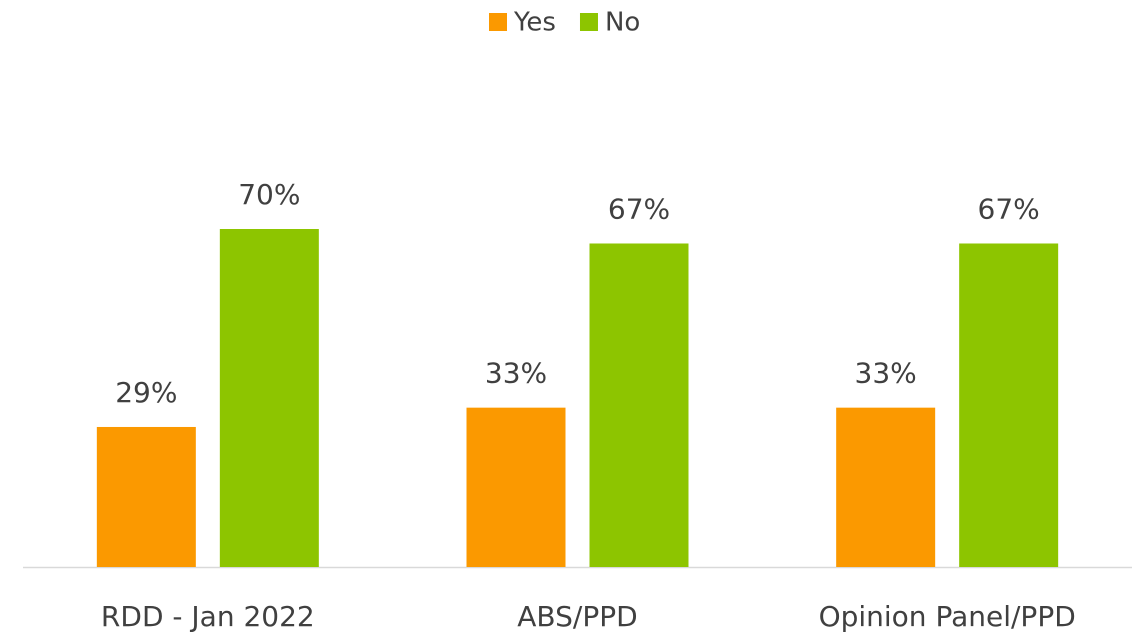  Describe the element at coordinates (577, 616) in the screenshot. I see `x-tick-label: ABS/PPD` at that location.